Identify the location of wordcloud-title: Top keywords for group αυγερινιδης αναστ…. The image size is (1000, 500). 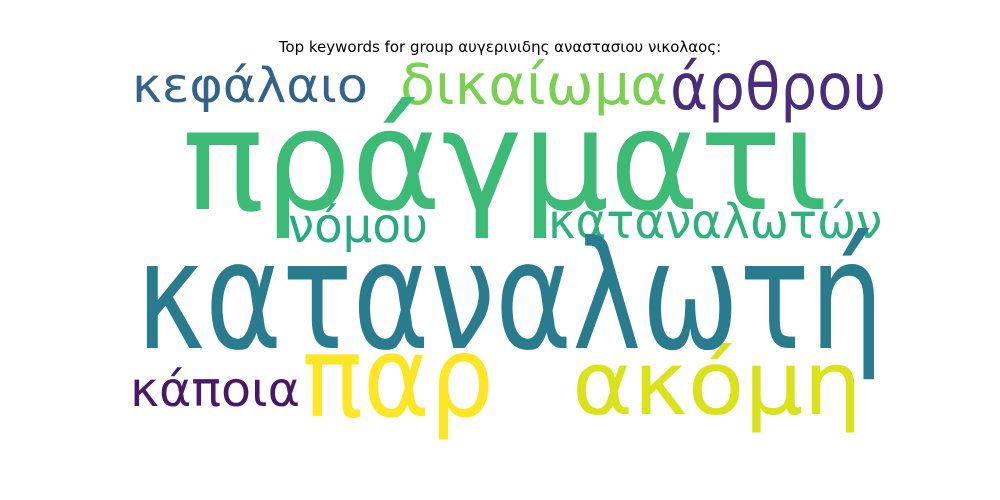
(500, 47).